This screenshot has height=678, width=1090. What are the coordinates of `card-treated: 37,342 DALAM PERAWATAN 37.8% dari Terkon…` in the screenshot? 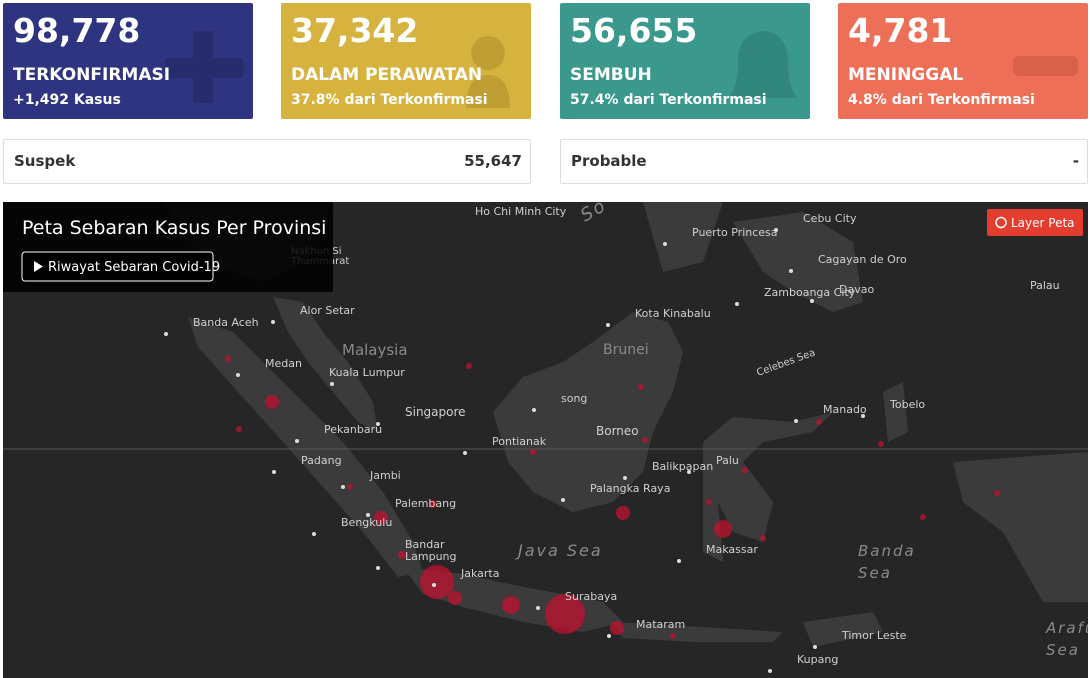 It's located at (406, 61).